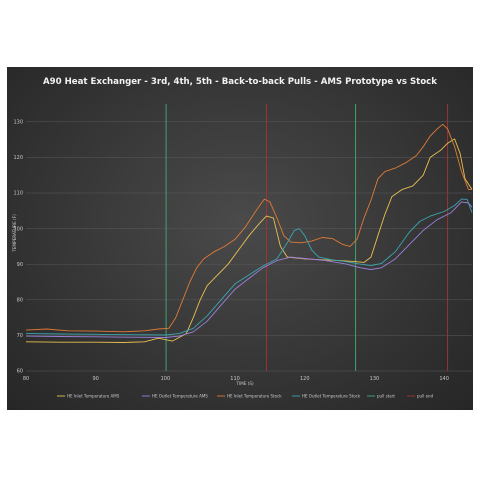 Image resolution: width=480 pixels, height=480 pixels. What do you see at coordinates (20, 336) in the screenshot?
I see `y-tick-70: 70` at bounding box center [20, 336].